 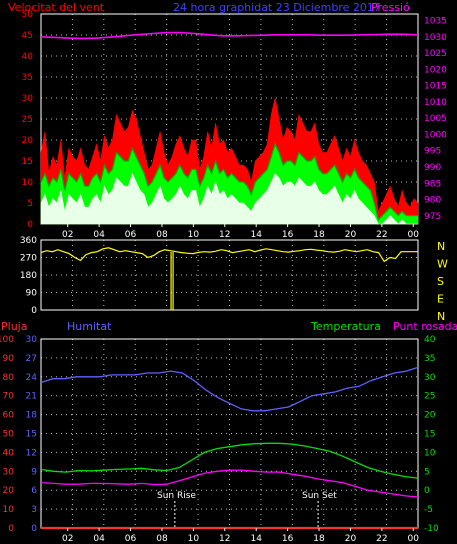 What do you see at coordinates (435, 38) in the screenshot?
I see `pressure-y-tick: 1030` at bounding box center [435, 38].